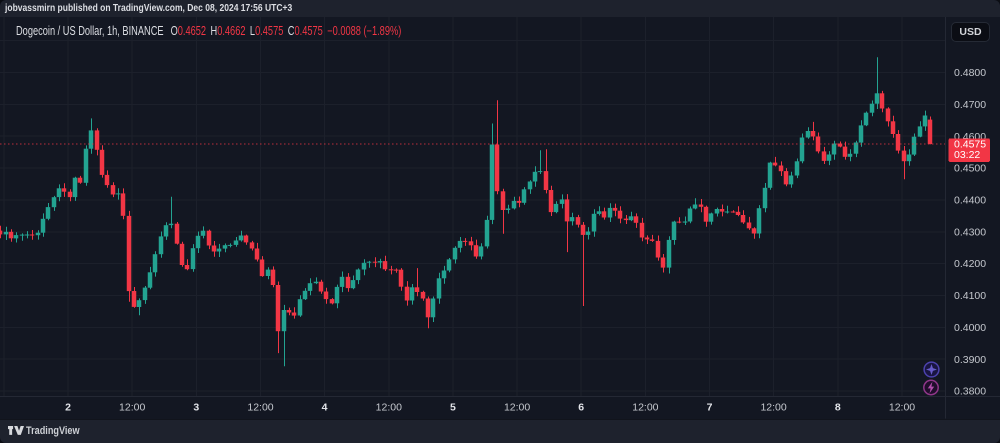 The image size is (1000, 443). What do you see at coordinates (970, 232) in the screenshot?
I see `svg-text: 0.4300` at bounding box center [970, 232].